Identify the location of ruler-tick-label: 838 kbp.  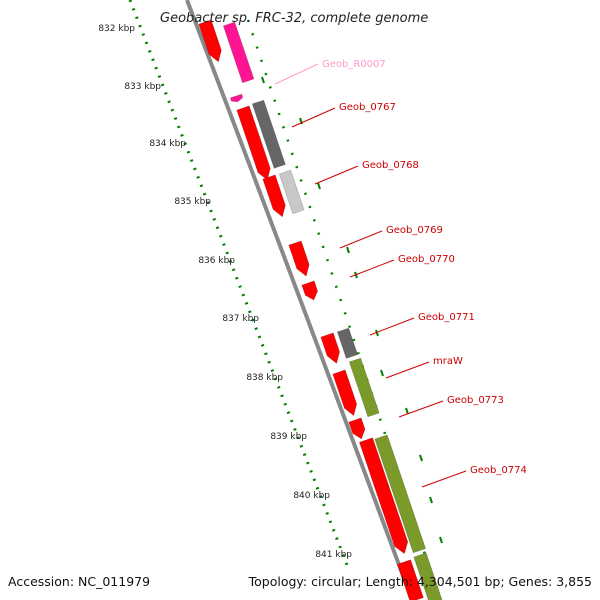
(264, 378).